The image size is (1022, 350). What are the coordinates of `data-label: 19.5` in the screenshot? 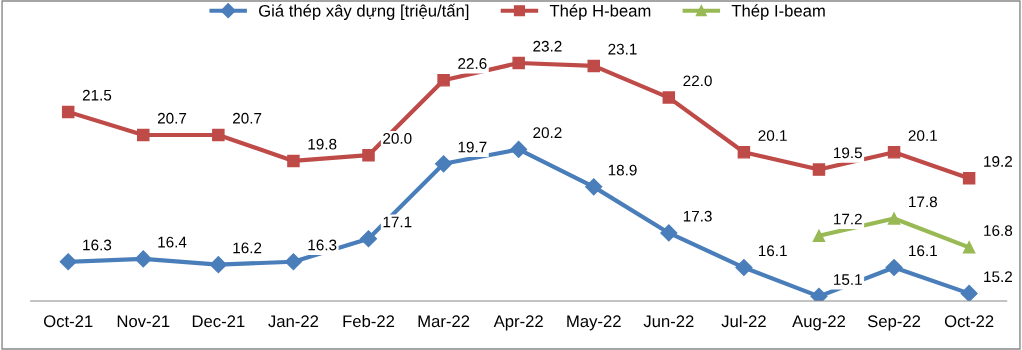 It's located at (848, 153).